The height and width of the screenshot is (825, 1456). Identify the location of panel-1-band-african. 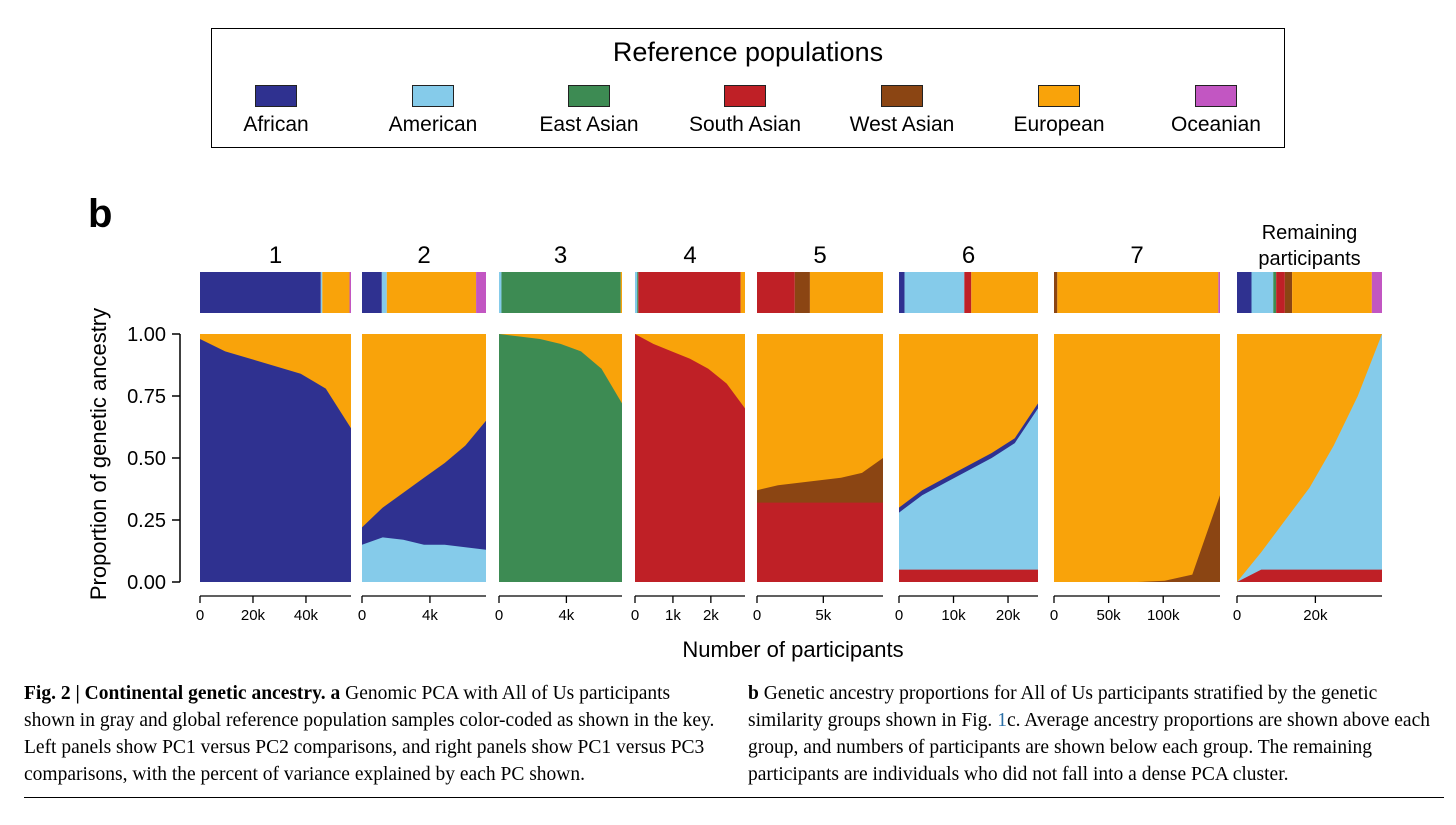
(275, 460).